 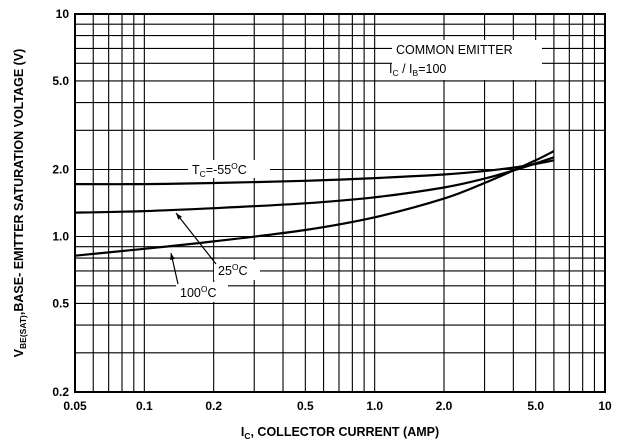 What do you see at coordinates (416, 73) in the screenshot?
I see `ann2-b-sub: B` at bounding box center [416, 73].